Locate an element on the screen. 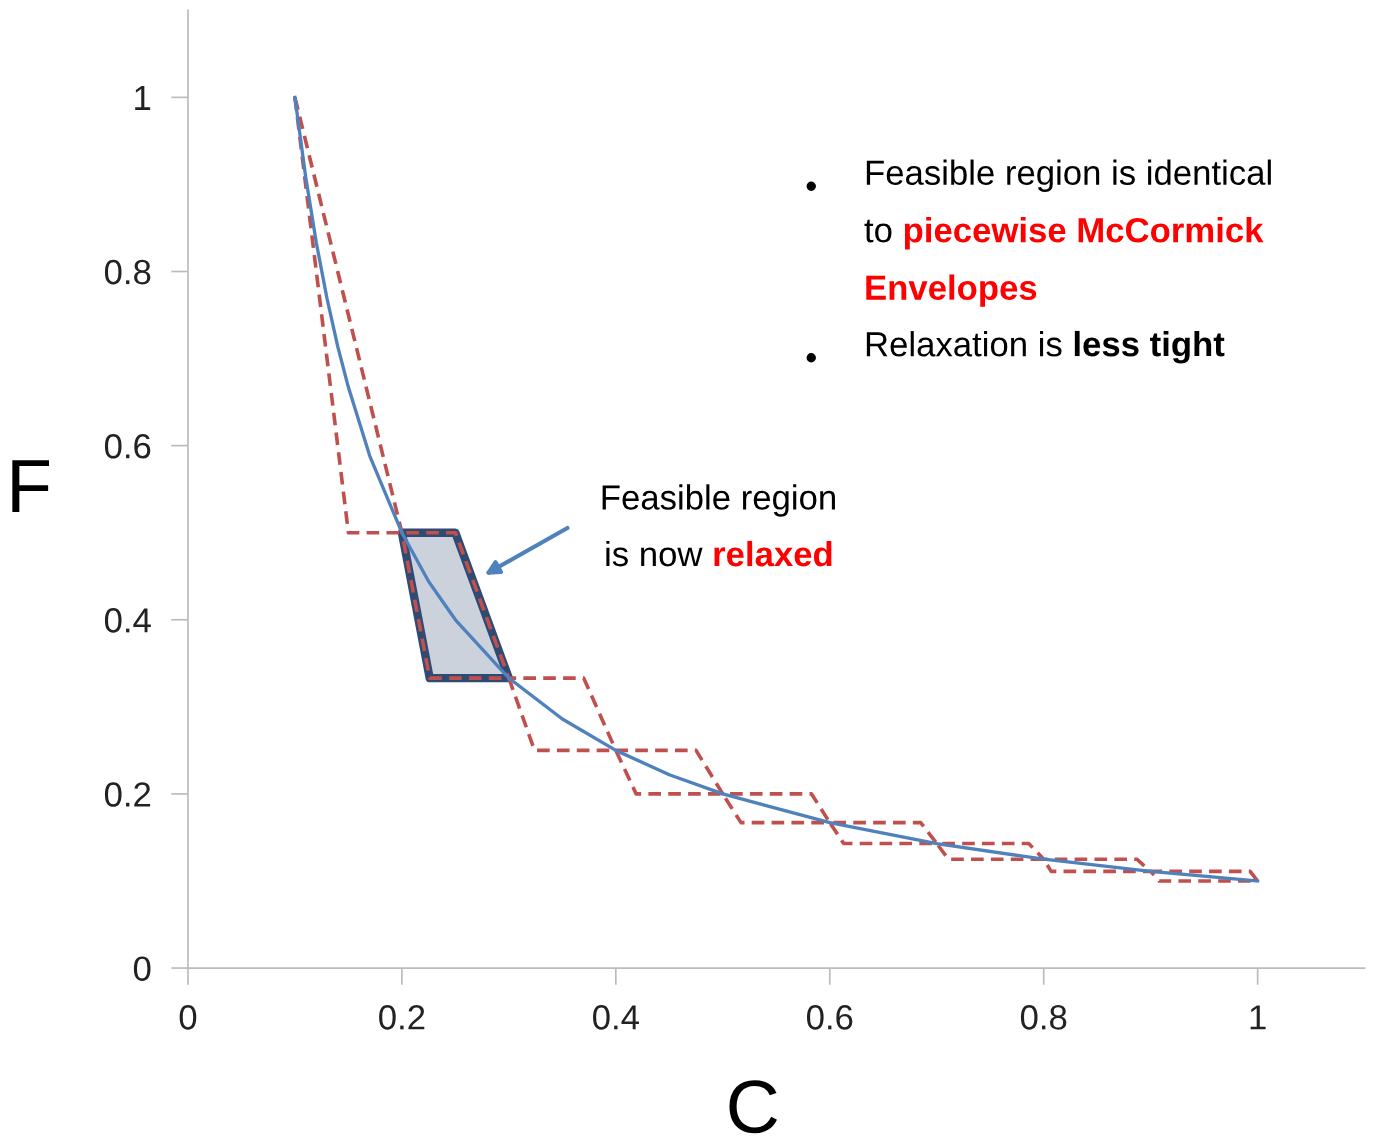 The width and height of the screenshot is (1377, 1144). y-tick-label: 0.2 is located at coordinates (127, 794).